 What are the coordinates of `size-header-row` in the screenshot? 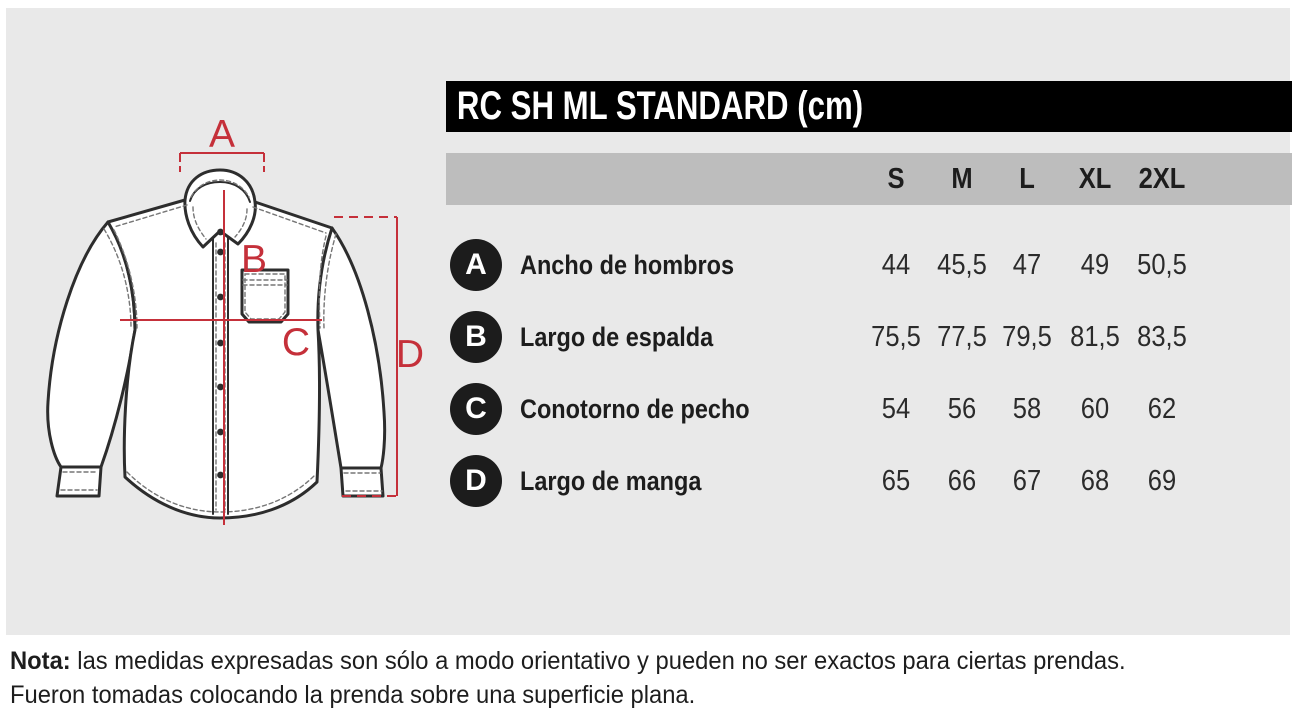 It's located at (869, 179).